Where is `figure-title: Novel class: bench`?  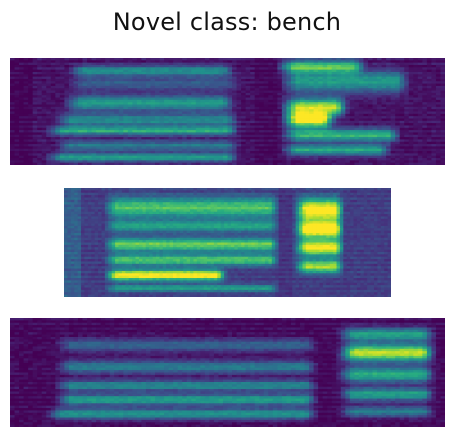
figure-title: Novel class: bench is located at coordinates (227, 22).